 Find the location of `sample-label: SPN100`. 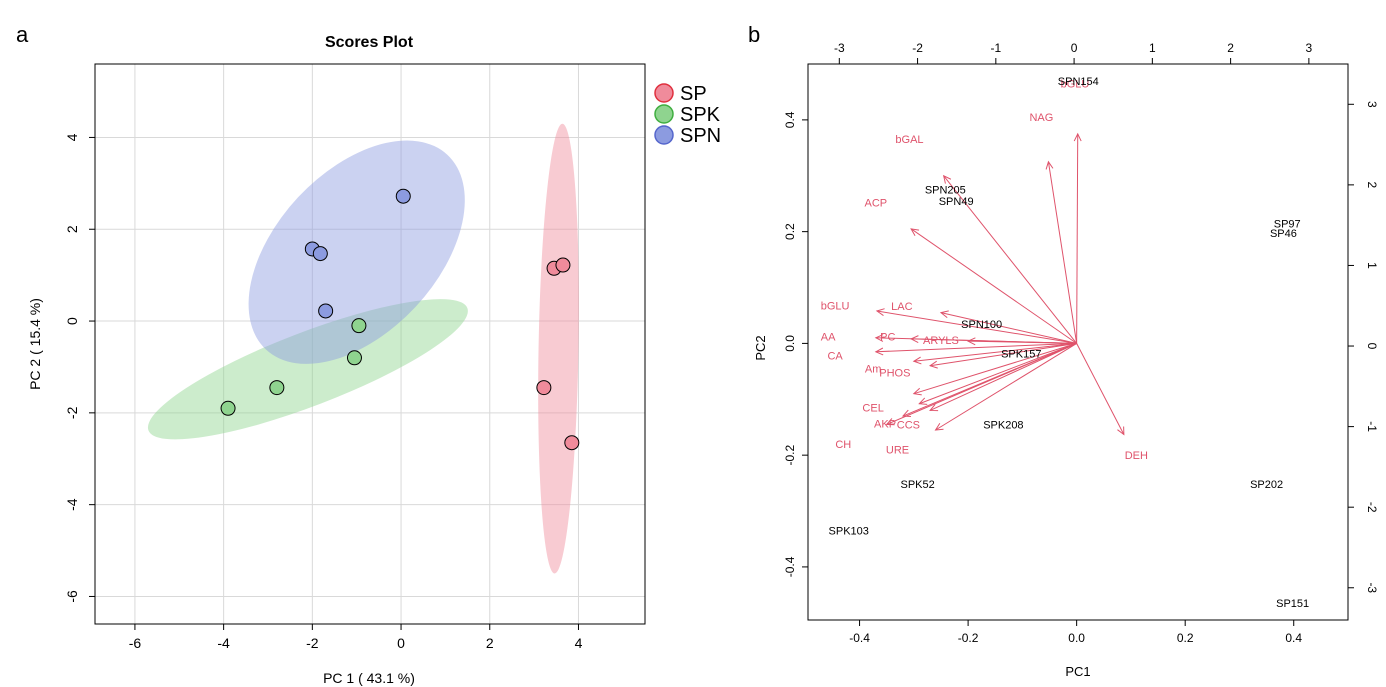

sample-label: SPN100 is located at coordinates (981, 325).